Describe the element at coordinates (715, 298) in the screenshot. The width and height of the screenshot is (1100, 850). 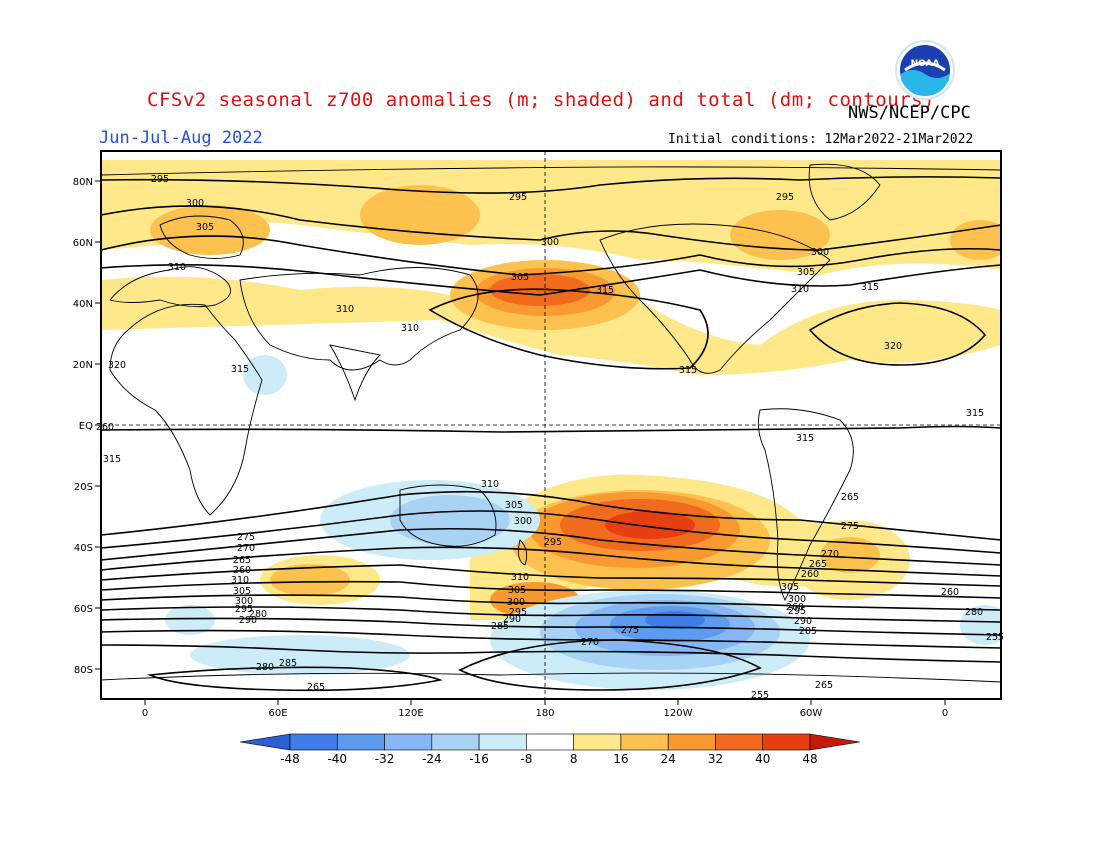
I see `coastline-north-america` at that location.